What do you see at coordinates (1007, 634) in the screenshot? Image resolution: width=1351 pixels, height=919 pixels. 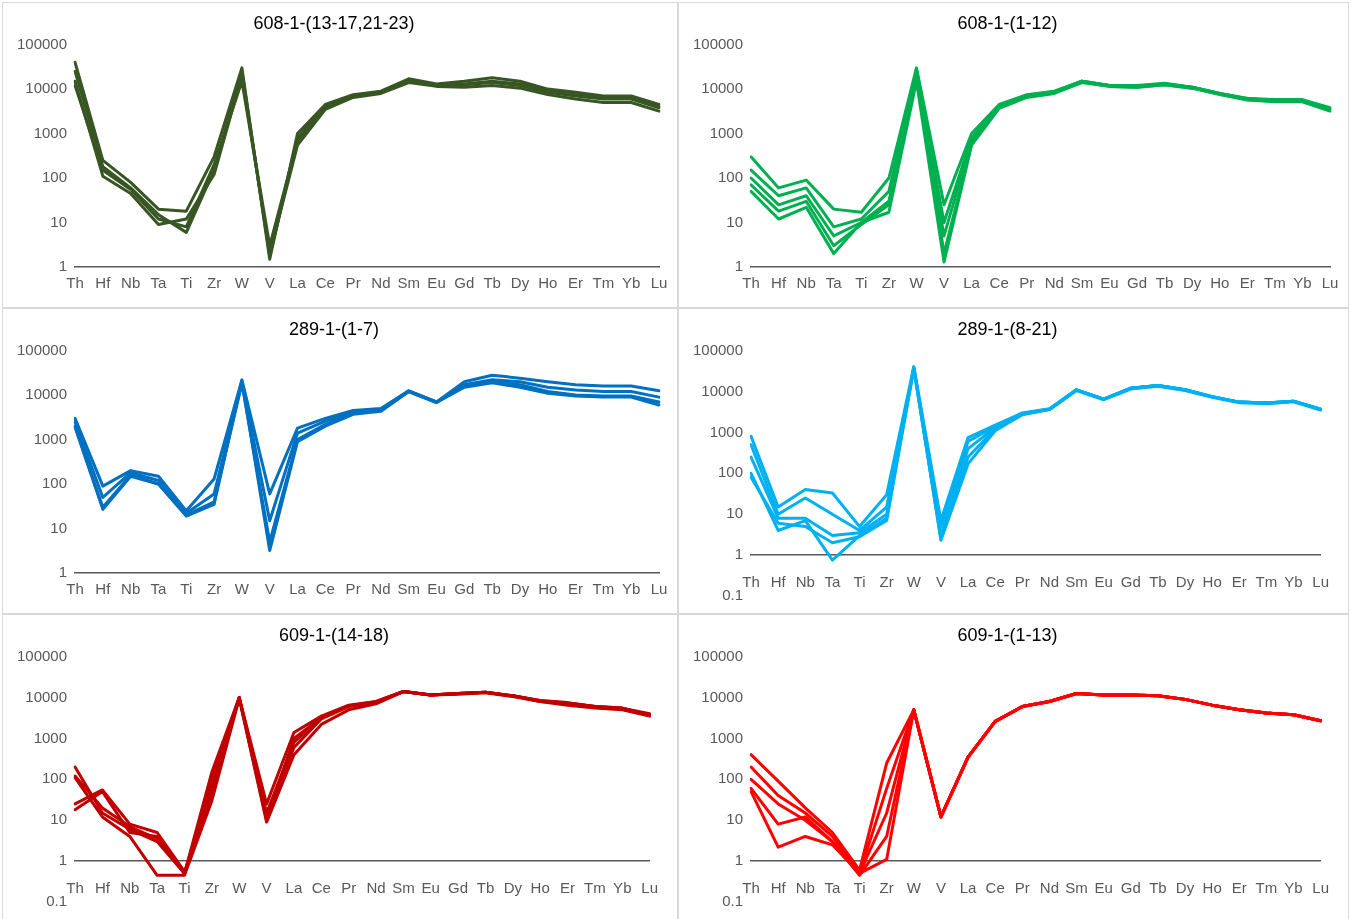 I see `chart-title: 609-1-(1-13)` at bounding box center [1007, 634].